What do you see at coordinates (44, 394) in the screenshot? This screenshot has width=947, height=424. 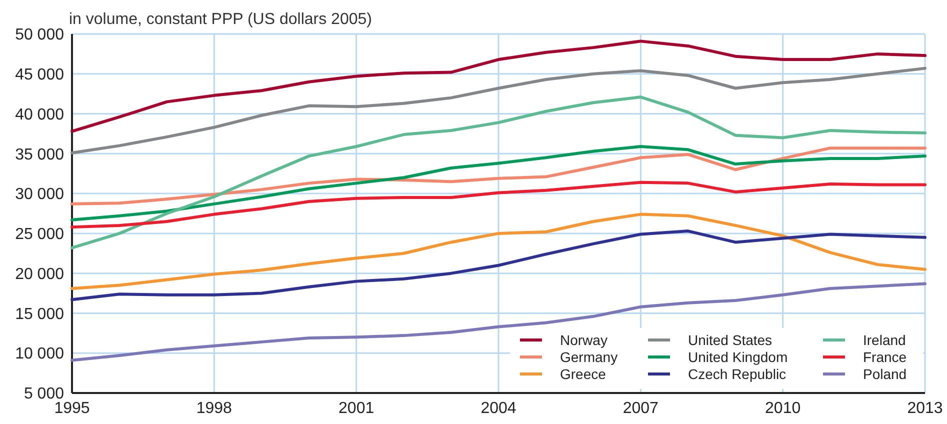 I see `y-tick-label: 5 000` at bounding box center [44, 394].